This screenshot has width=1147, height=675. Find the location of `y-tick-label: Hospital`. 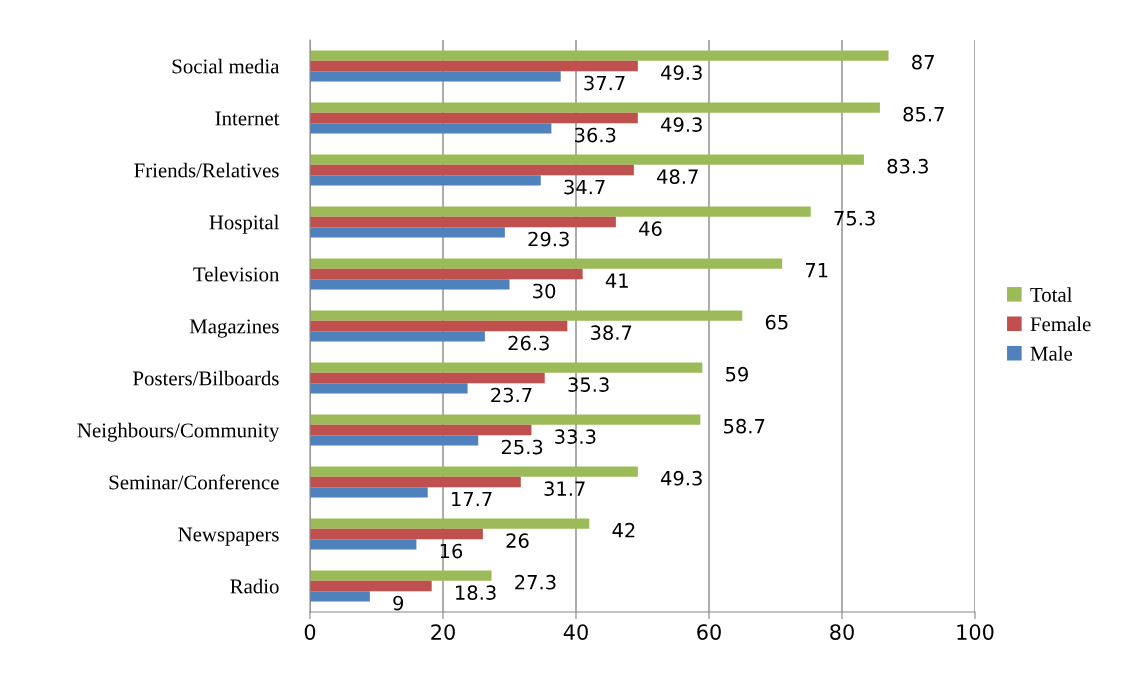

y-tick-label: Hospital is located at coordinates (244, 224).